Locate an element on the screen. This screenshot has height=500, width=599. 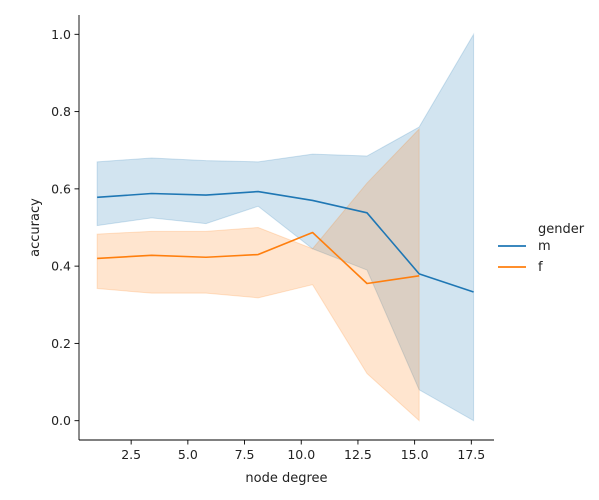
x-tick-label: 10.0 is located at coordinates (301, 454).